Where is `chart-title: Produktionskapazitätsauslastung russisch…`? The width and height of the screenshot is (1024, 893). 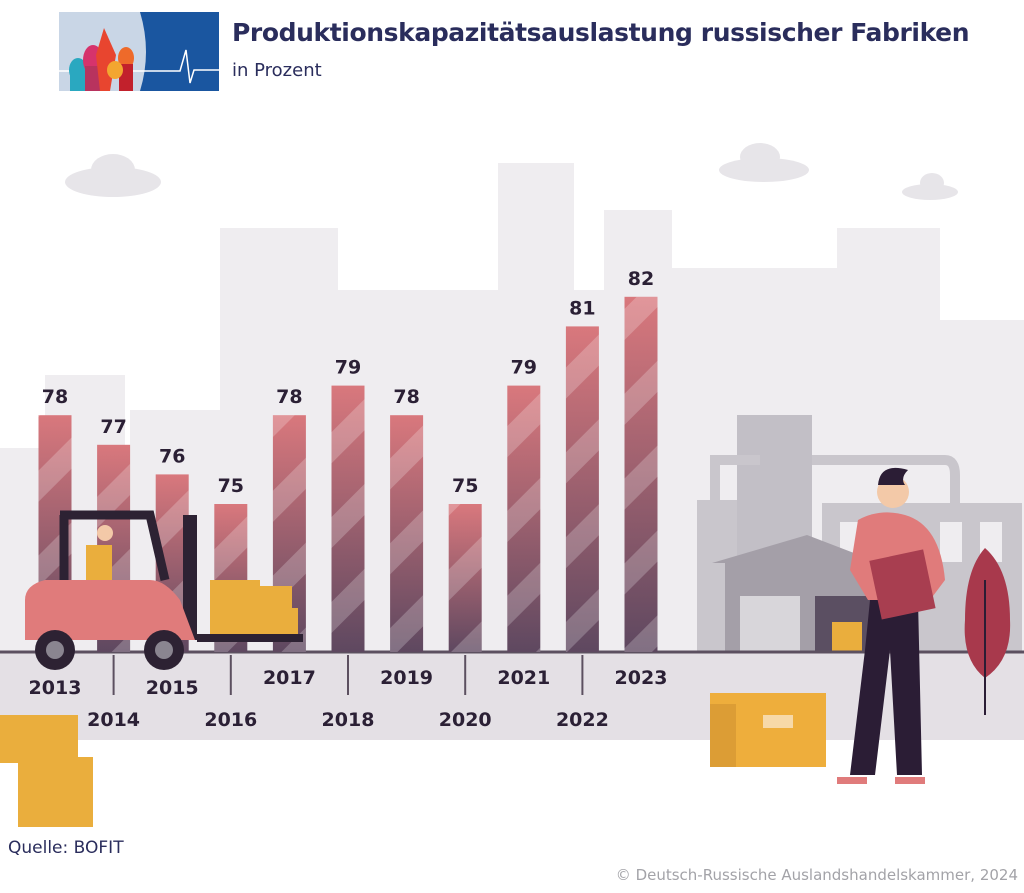 chart-title: Produktionskapazitätsauslastung russisch… is located at coordinates (601, 32).